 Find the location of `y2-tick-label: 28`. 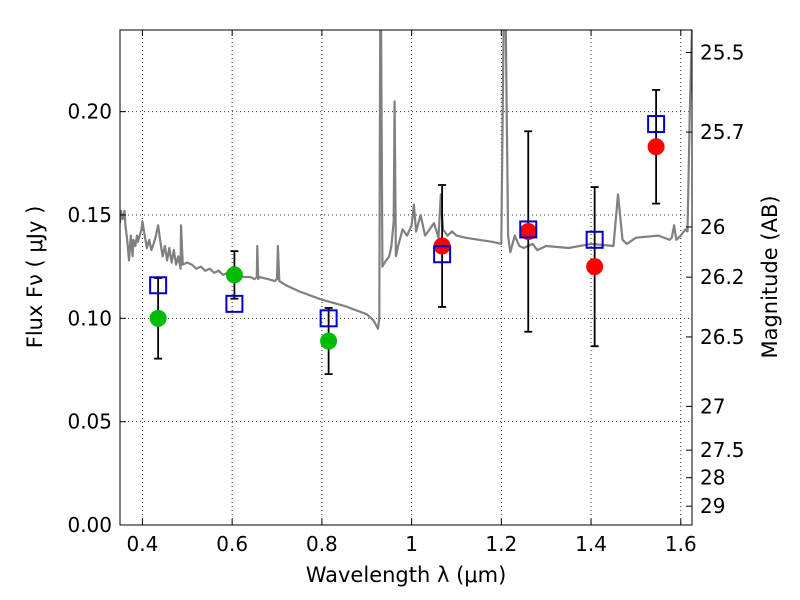

y2-tick-label: 28 is located at coordinates (712, 478).